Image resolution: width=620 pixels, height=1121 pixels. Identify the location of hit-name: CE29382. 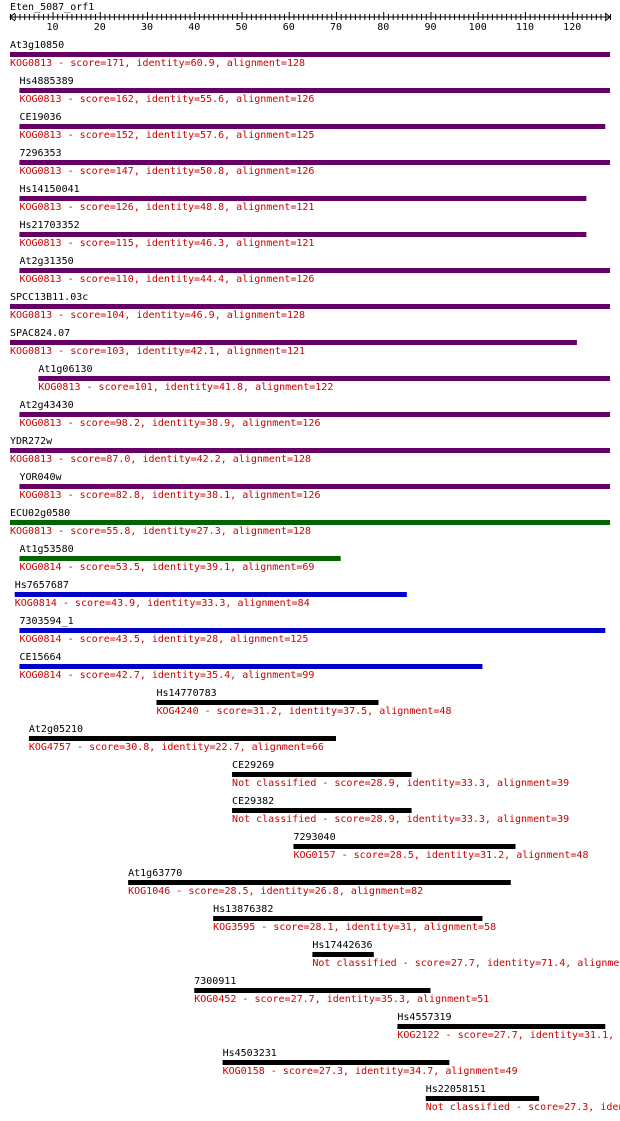
(253, 801).